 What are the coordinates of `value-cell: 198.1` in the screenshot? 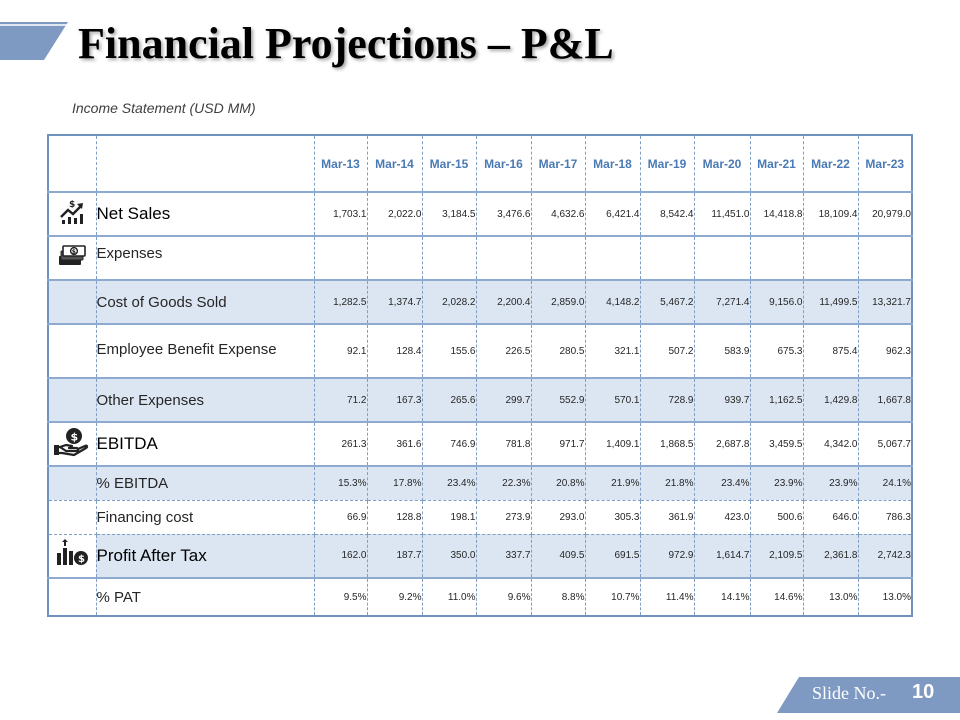 It's located at (449, 517).